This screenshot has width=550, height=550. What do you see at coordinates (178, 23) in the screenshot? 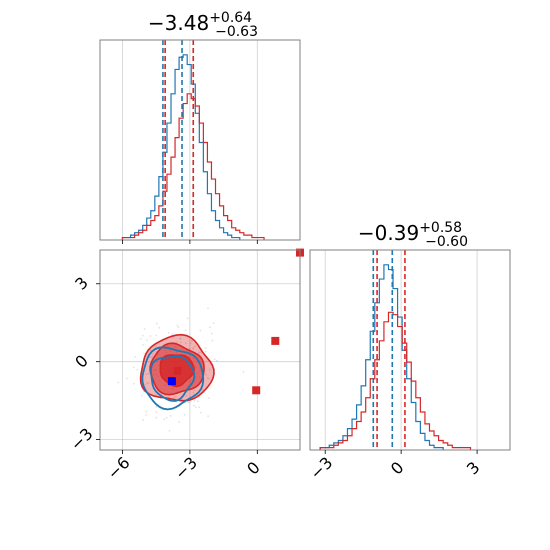
I see `histogram-x-title-main: −3.48` at bounding box center [178, 23].